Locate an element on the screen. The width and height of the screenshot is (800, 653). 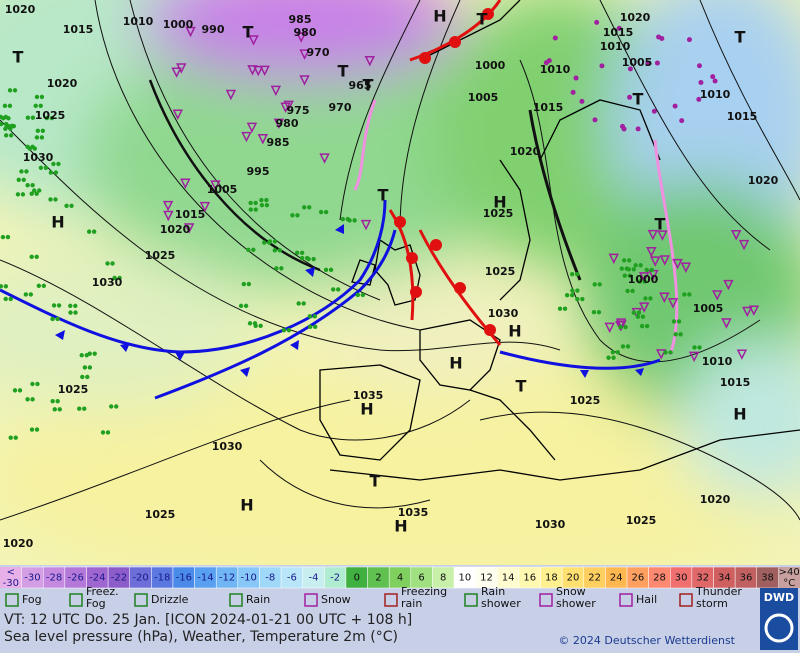
scale-label: -20 is located at coordinates (140, 578).